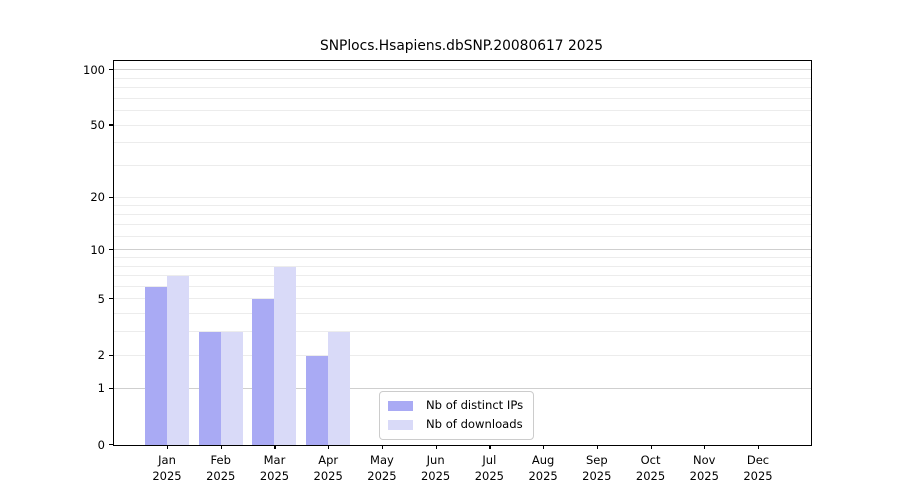 This screenshot has height=500, width=900. Describe the element at coordinates (757, 468) in the screenshot. I see `x-tick-label-dec: Dec 2025` at that location.